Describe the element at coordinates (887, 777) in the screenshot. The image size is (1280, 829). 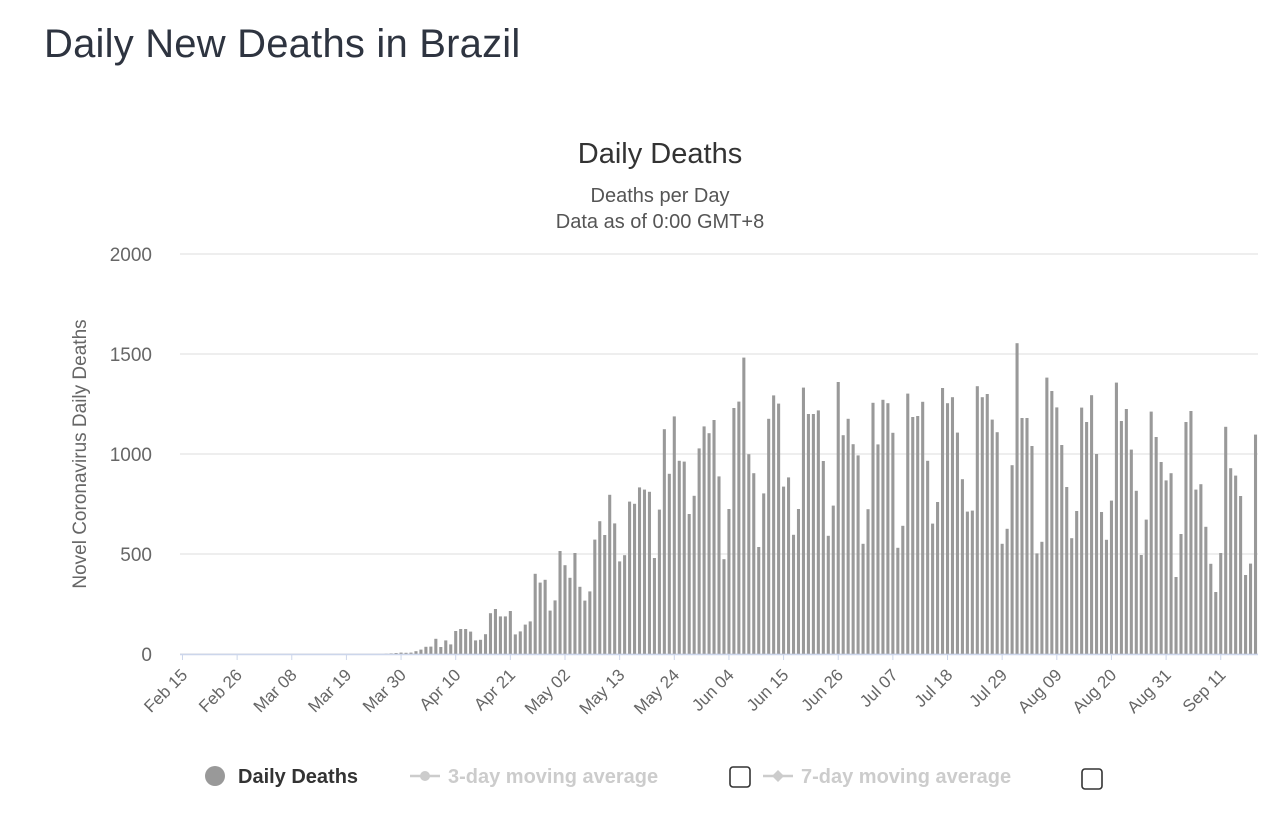
I see `legend-item-7-day-moving-average: 7-day moving average` at that location.